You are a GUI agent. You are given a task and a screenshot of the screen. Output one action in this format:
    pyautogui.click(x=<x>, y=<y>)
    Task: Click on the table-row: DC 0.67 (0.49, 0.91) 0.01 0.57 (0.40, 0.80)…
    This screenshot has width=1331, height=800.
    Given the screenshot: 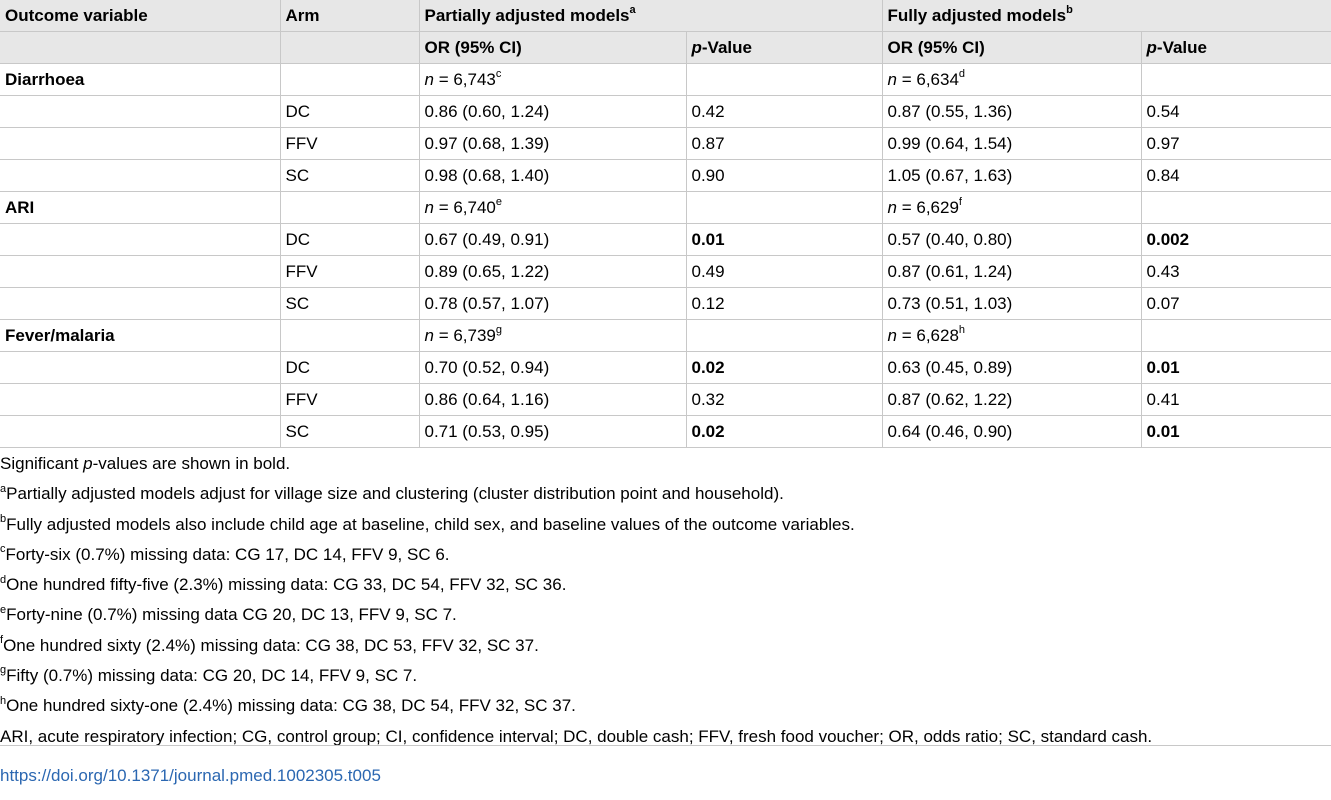 What is the action you would take?
    pyautogui.click(x=665, y=239)
    